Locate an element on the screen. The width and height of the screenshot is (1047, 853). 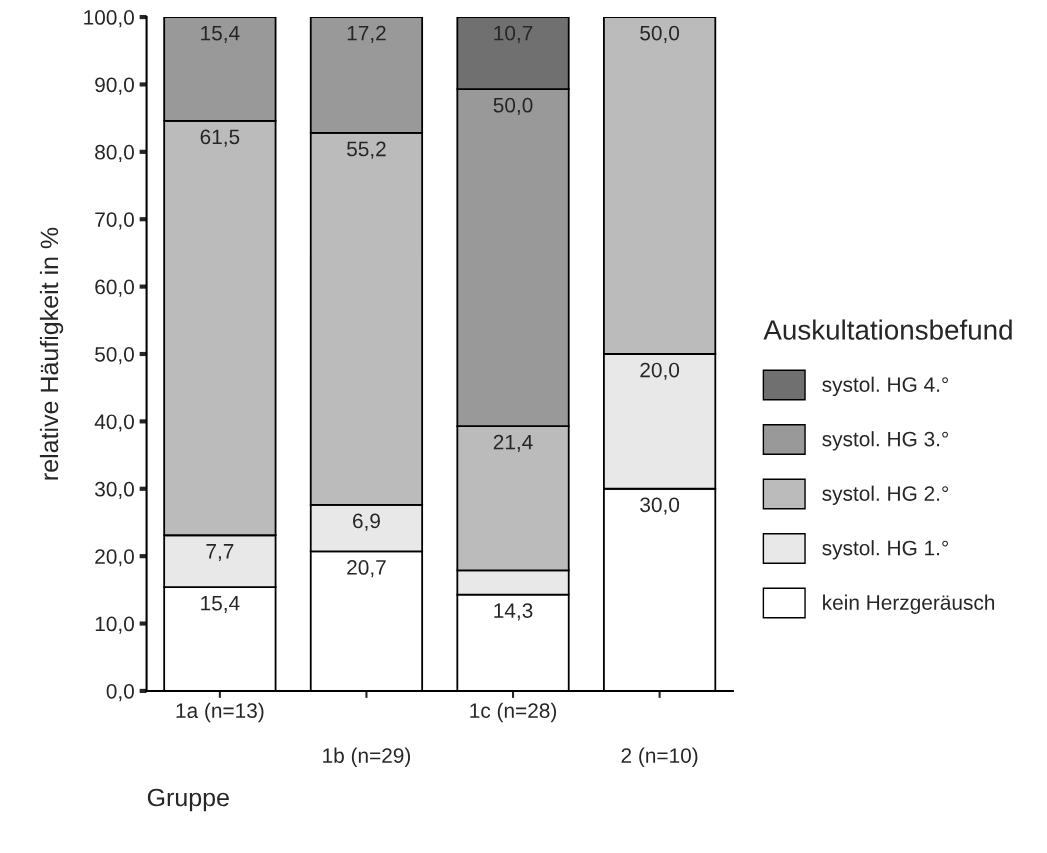
data-label: 30,0 is located at coordinates (660, 506).